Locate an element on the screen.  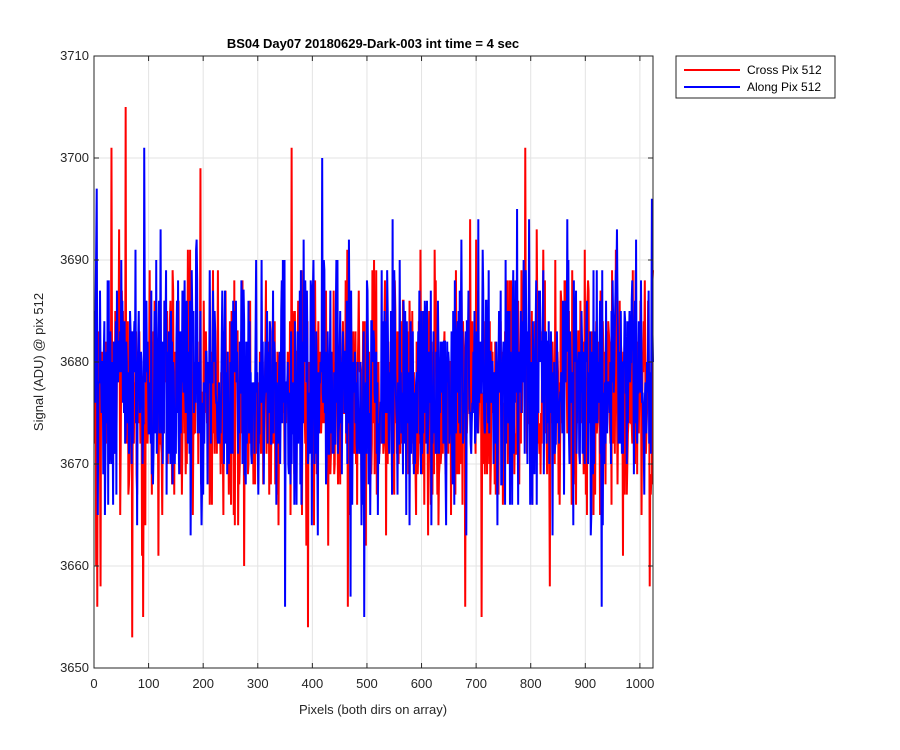
y-tick-label: 3710 is located at coordinates (74, 55).